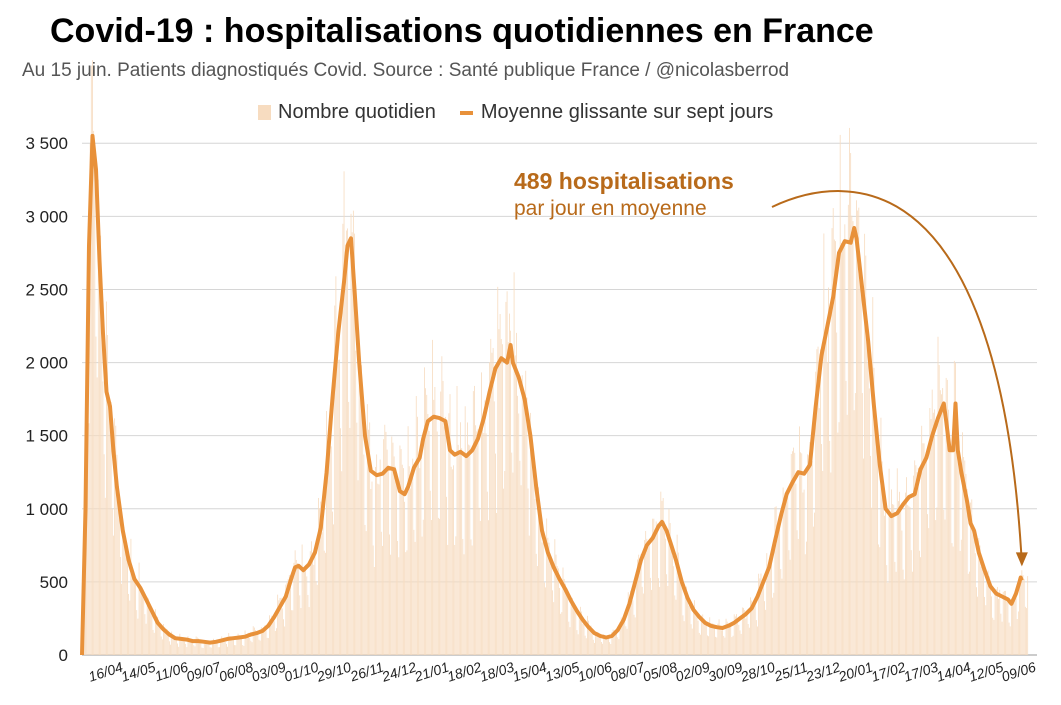  I want to click on y-tick-label: 1 500, so click(46, 436).